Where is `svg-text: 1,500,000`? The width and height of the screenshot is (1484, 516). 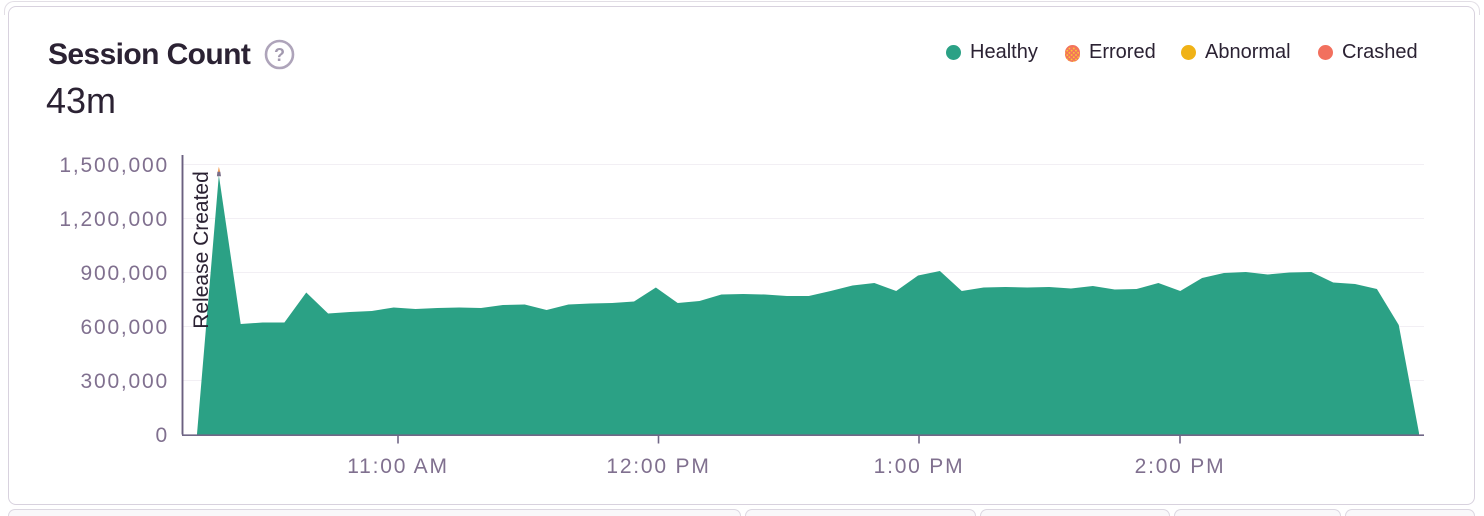 svg-text: 1,500,000 is located at coordinates (114, 165).